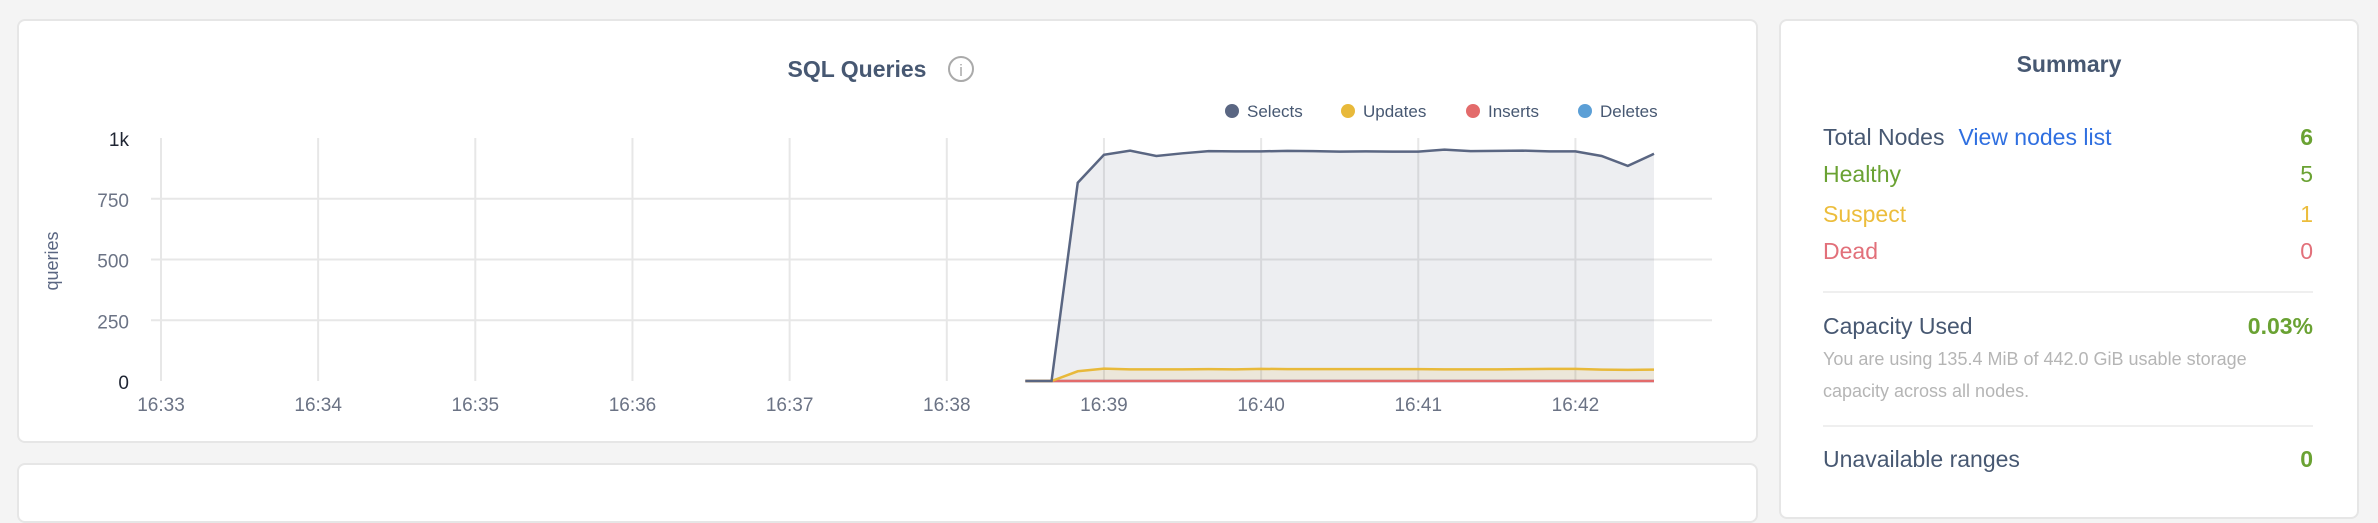 This screenshot has height=523, width=2378. I want to click on summary-title: Summary, so click(2069, 64).